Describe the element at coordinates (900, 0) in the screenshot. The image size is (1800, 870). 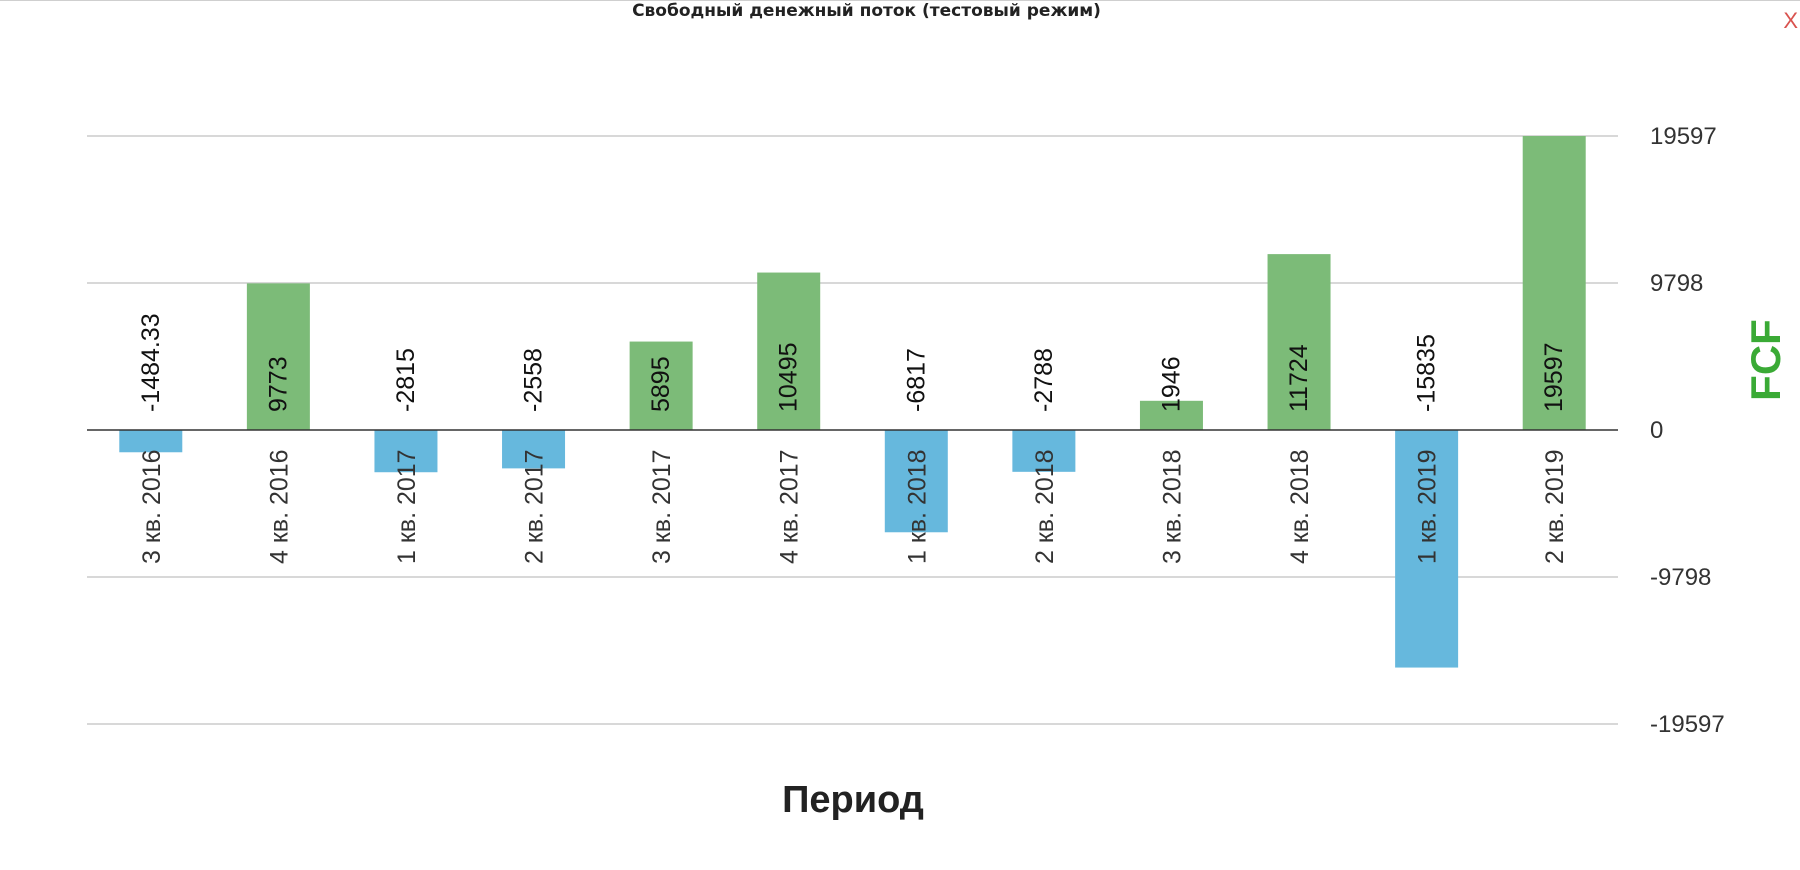
I see `modal-top-border` at that location.